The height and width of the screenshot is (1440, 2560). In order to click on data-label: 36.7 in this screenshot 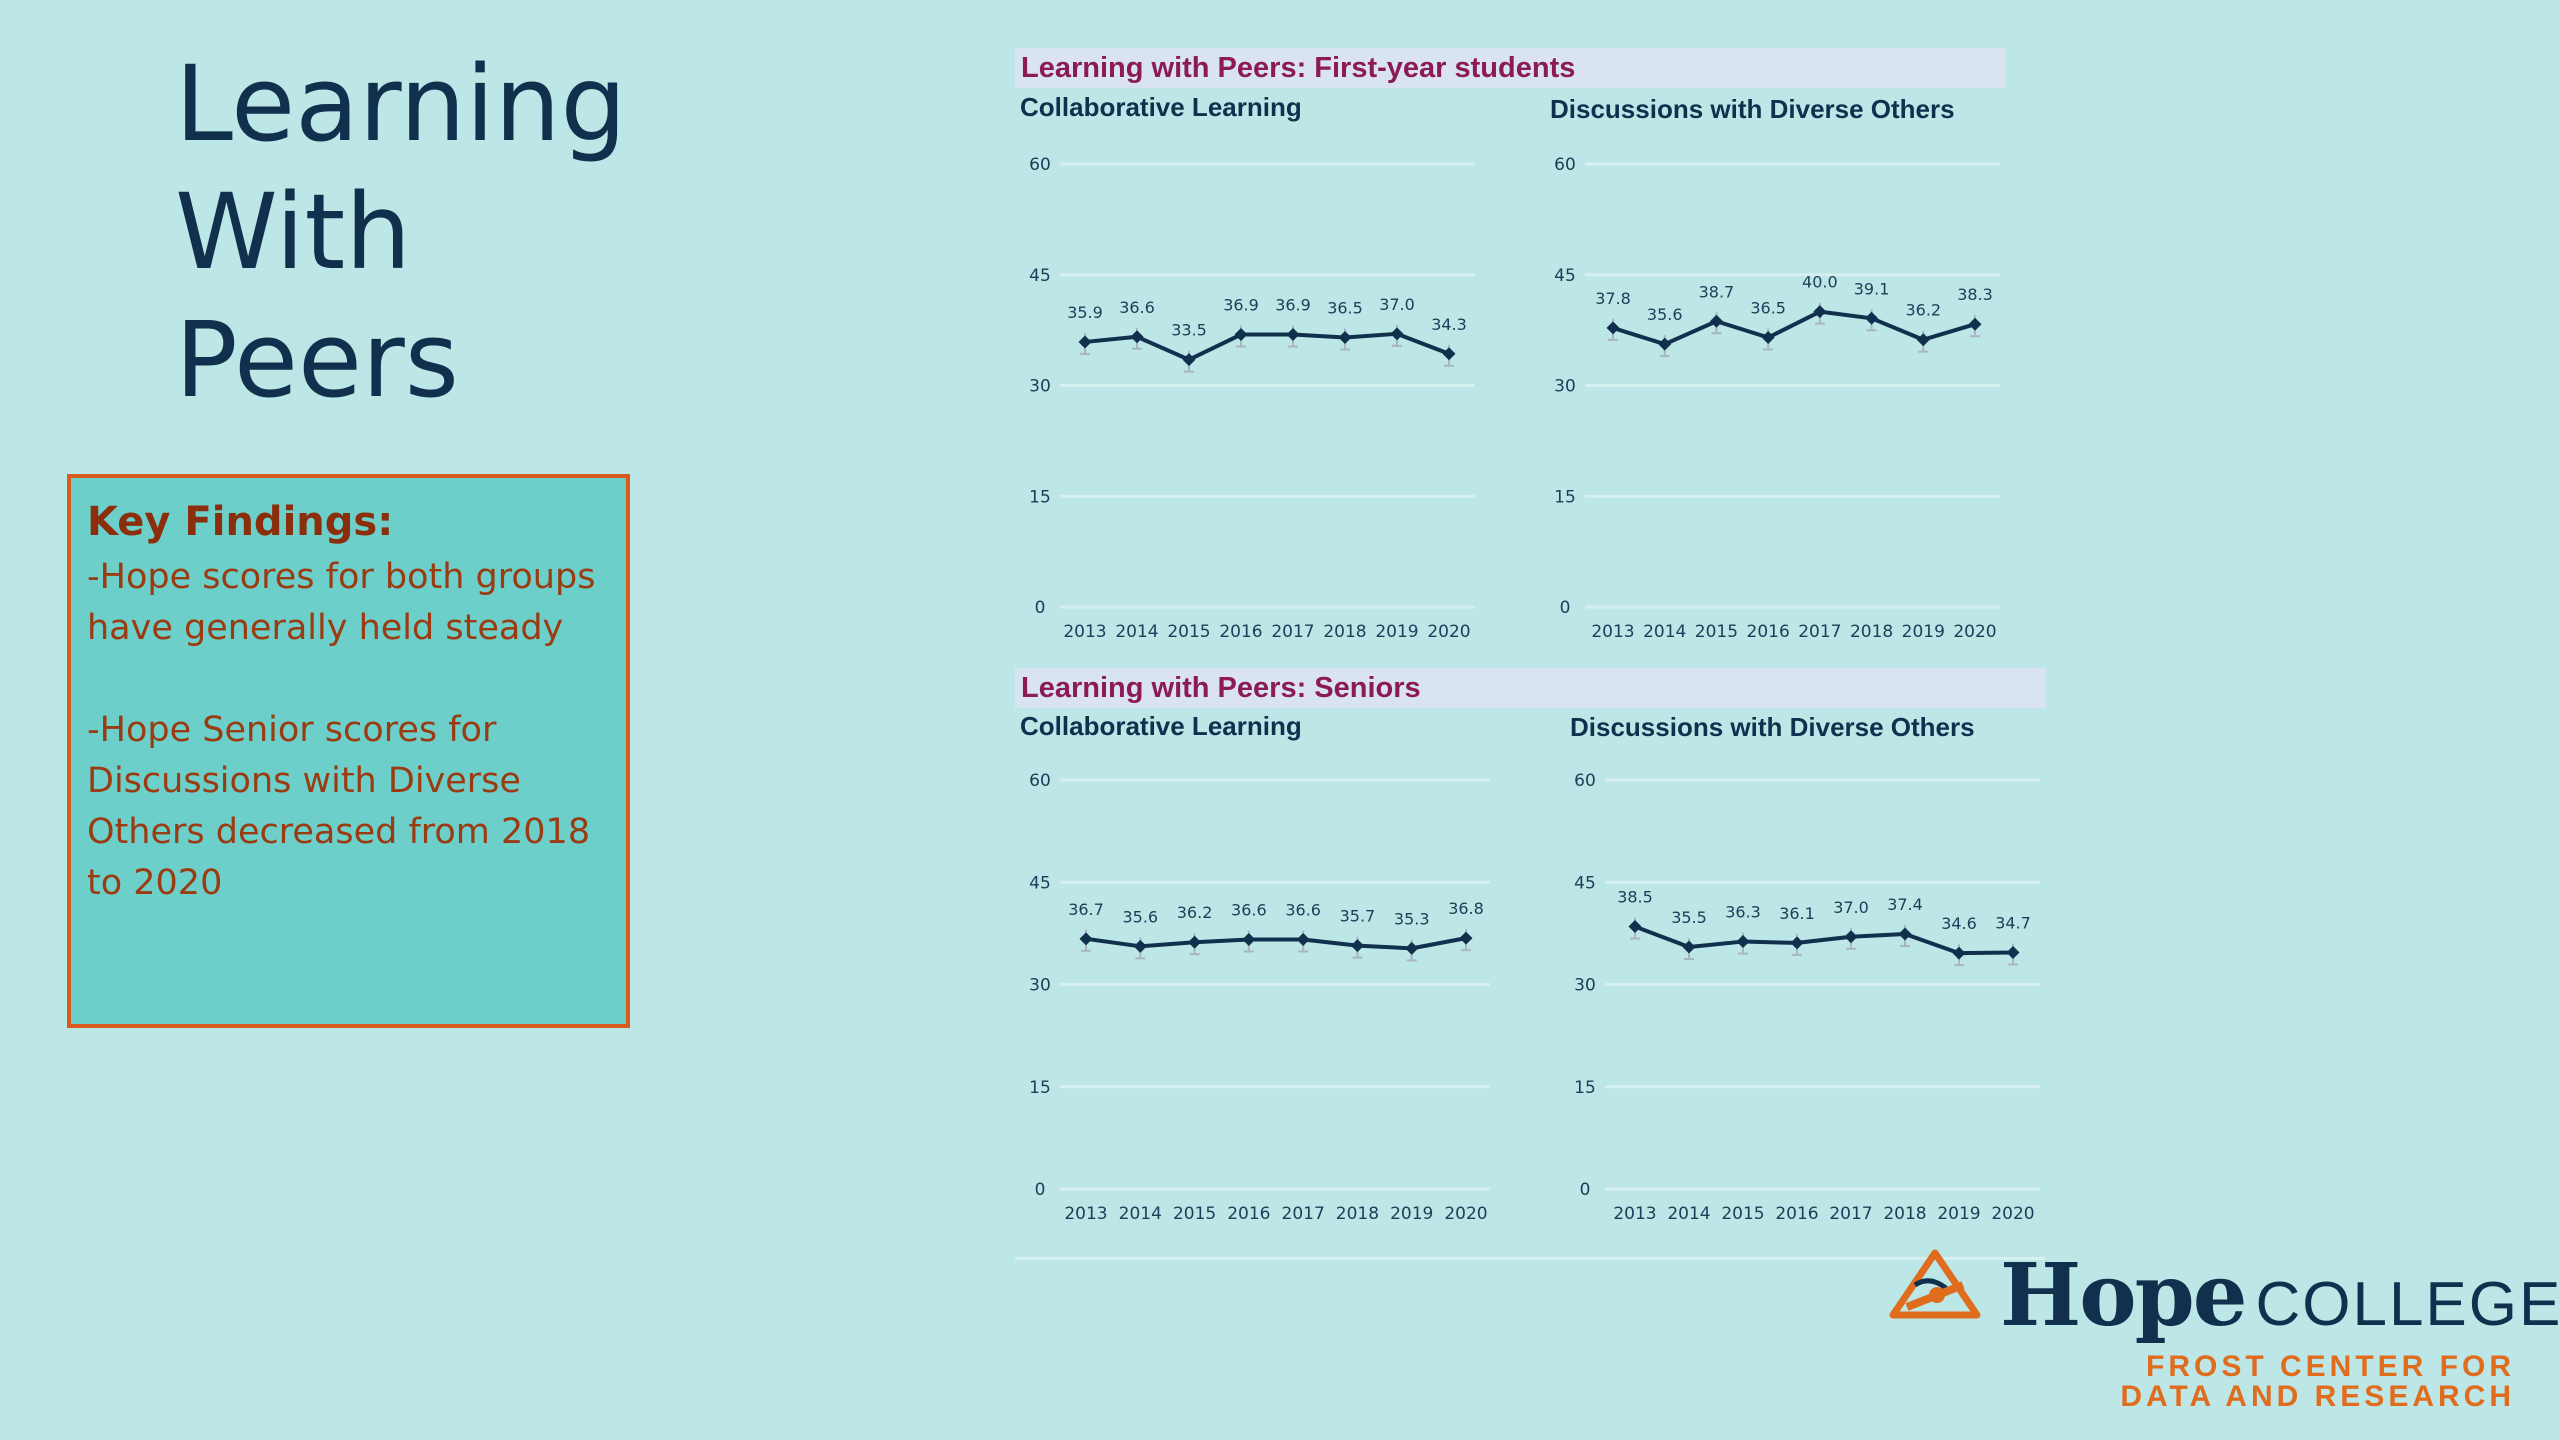, I will do `click(1086, 909)`.